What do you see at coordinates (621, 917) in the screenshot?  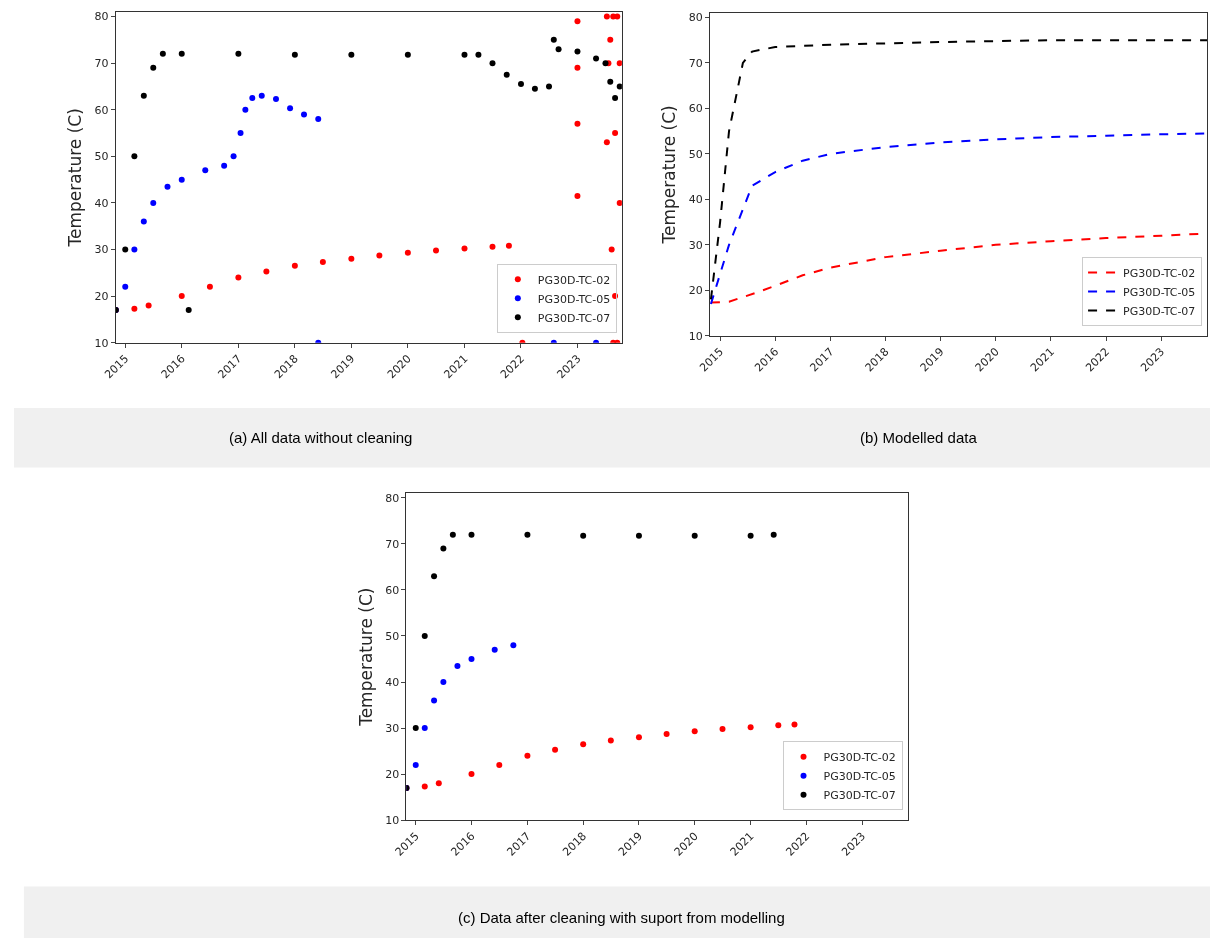 I see `text: (c) Data after cleaning with suport from modelling` at bounding box center [621, 917].